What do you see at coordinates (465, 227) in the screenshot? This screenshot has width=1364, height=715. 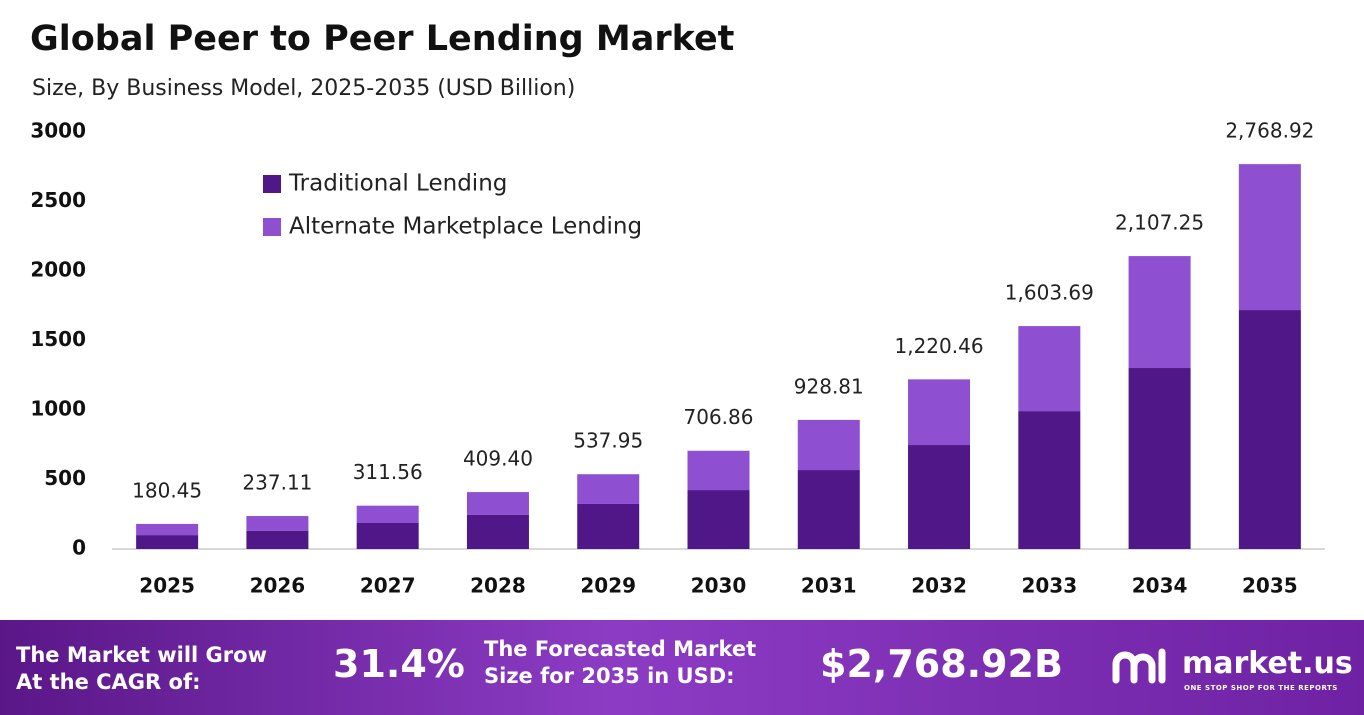 I see `legend-label: Alternate Marketplace Lending` at bounding box center [465, 227].